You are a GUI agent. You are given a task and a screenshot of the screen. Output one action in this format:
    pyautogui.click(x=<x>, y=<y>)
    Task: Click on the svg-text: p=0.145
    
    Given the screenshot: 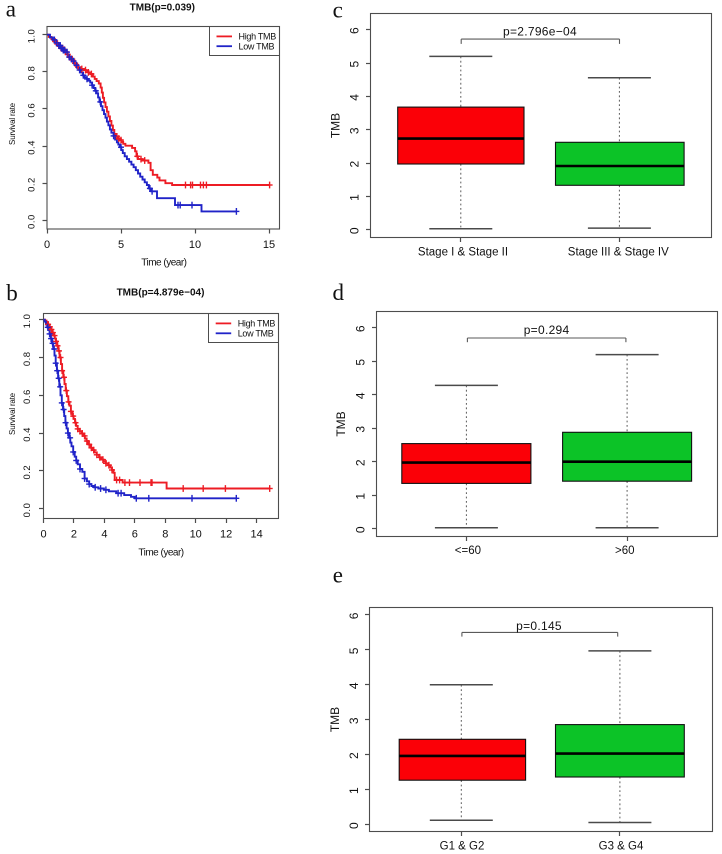 What is the action you would take?
    pyautogui.click(x=539, y=626)
    